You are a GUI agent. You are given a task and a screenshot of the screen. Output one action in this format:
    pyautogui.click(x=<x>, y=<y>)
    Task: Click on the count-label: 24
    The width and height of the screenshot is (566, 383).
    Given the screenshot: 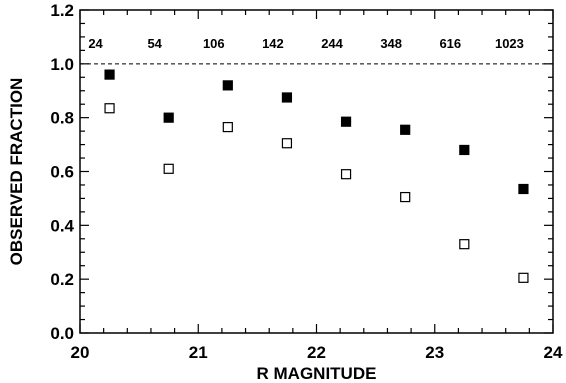 What is the action you would take?
    pyautogui.click(x=95, y=43)
    